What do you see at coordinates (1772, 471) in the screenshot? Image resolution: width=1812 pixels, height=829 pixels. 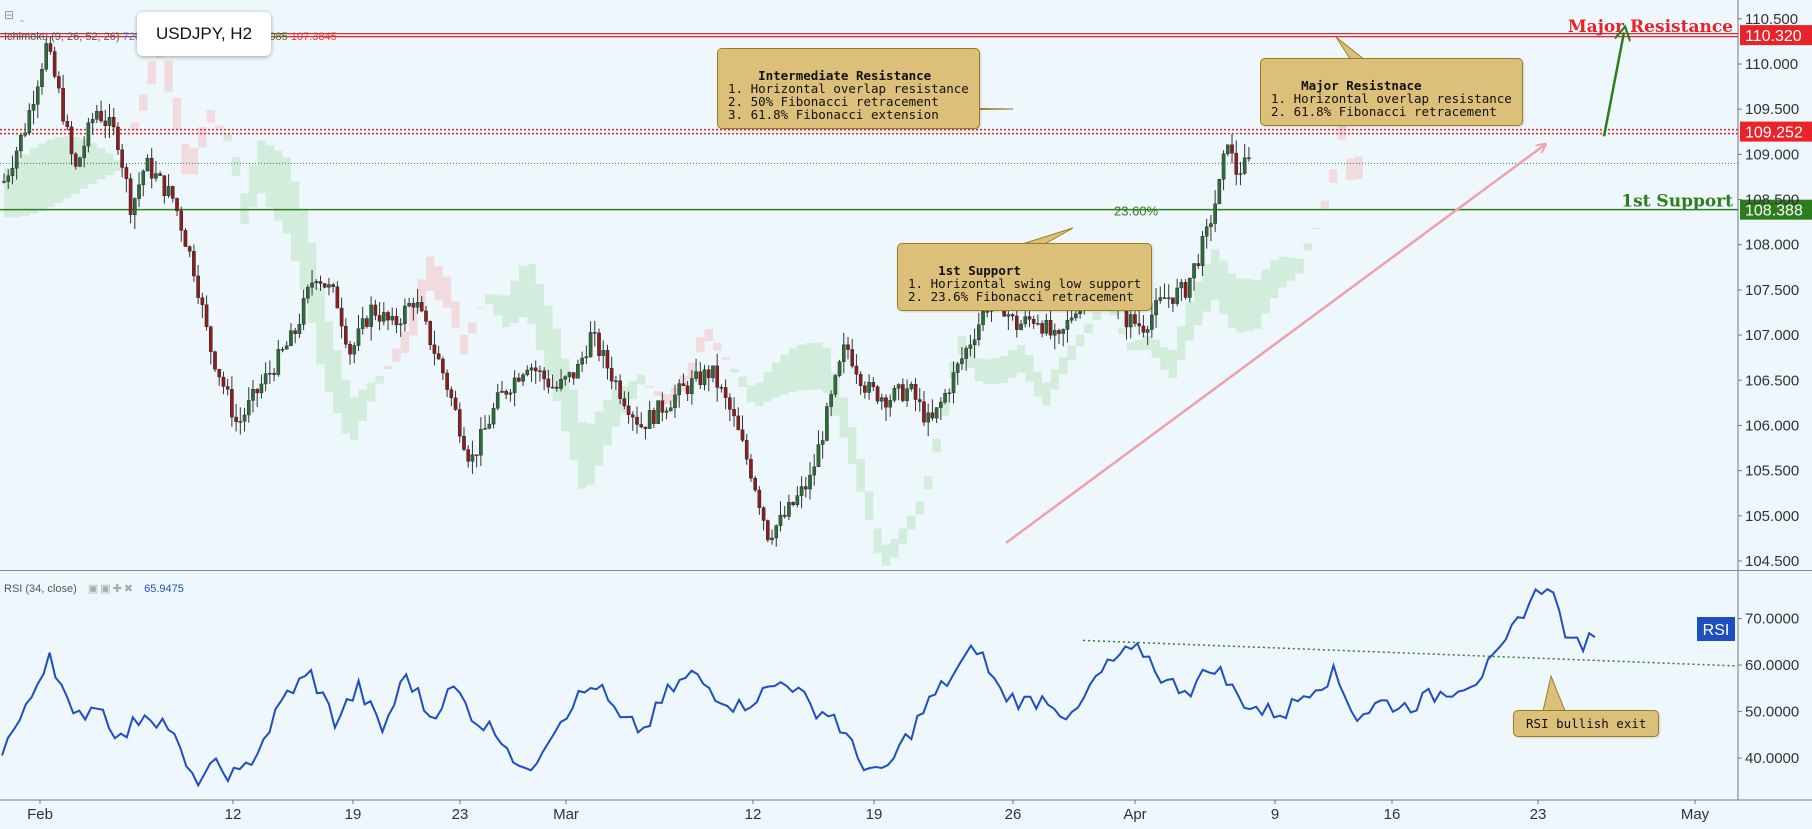 I see `price-tick-label: 105.500` at bounding box center [1772, 471].